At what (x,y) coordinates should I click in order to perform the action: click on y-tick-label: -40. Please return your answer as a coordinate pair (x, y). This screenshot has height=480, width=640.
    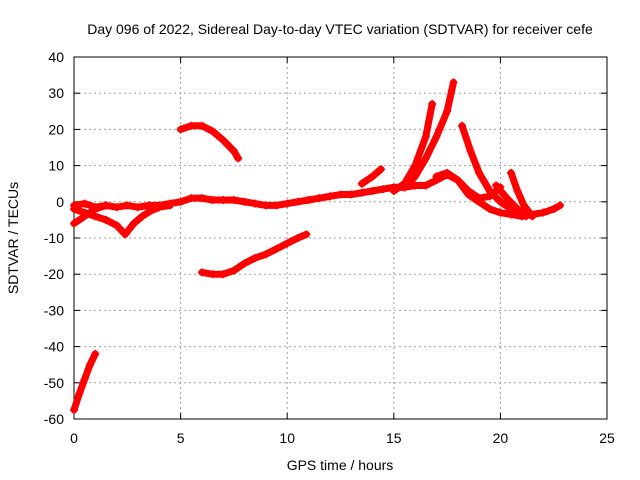
    Looking at the image, I should click on (54, 347).